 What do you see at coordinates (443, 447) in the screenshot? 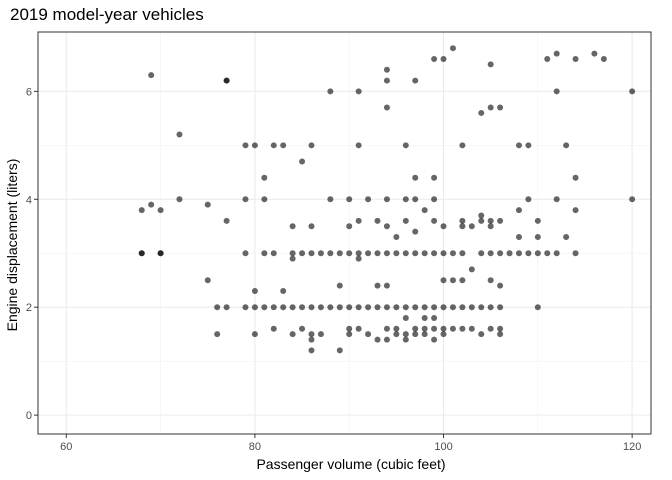
I see `x-tick-label: 100` at bounding box center [443, 447].